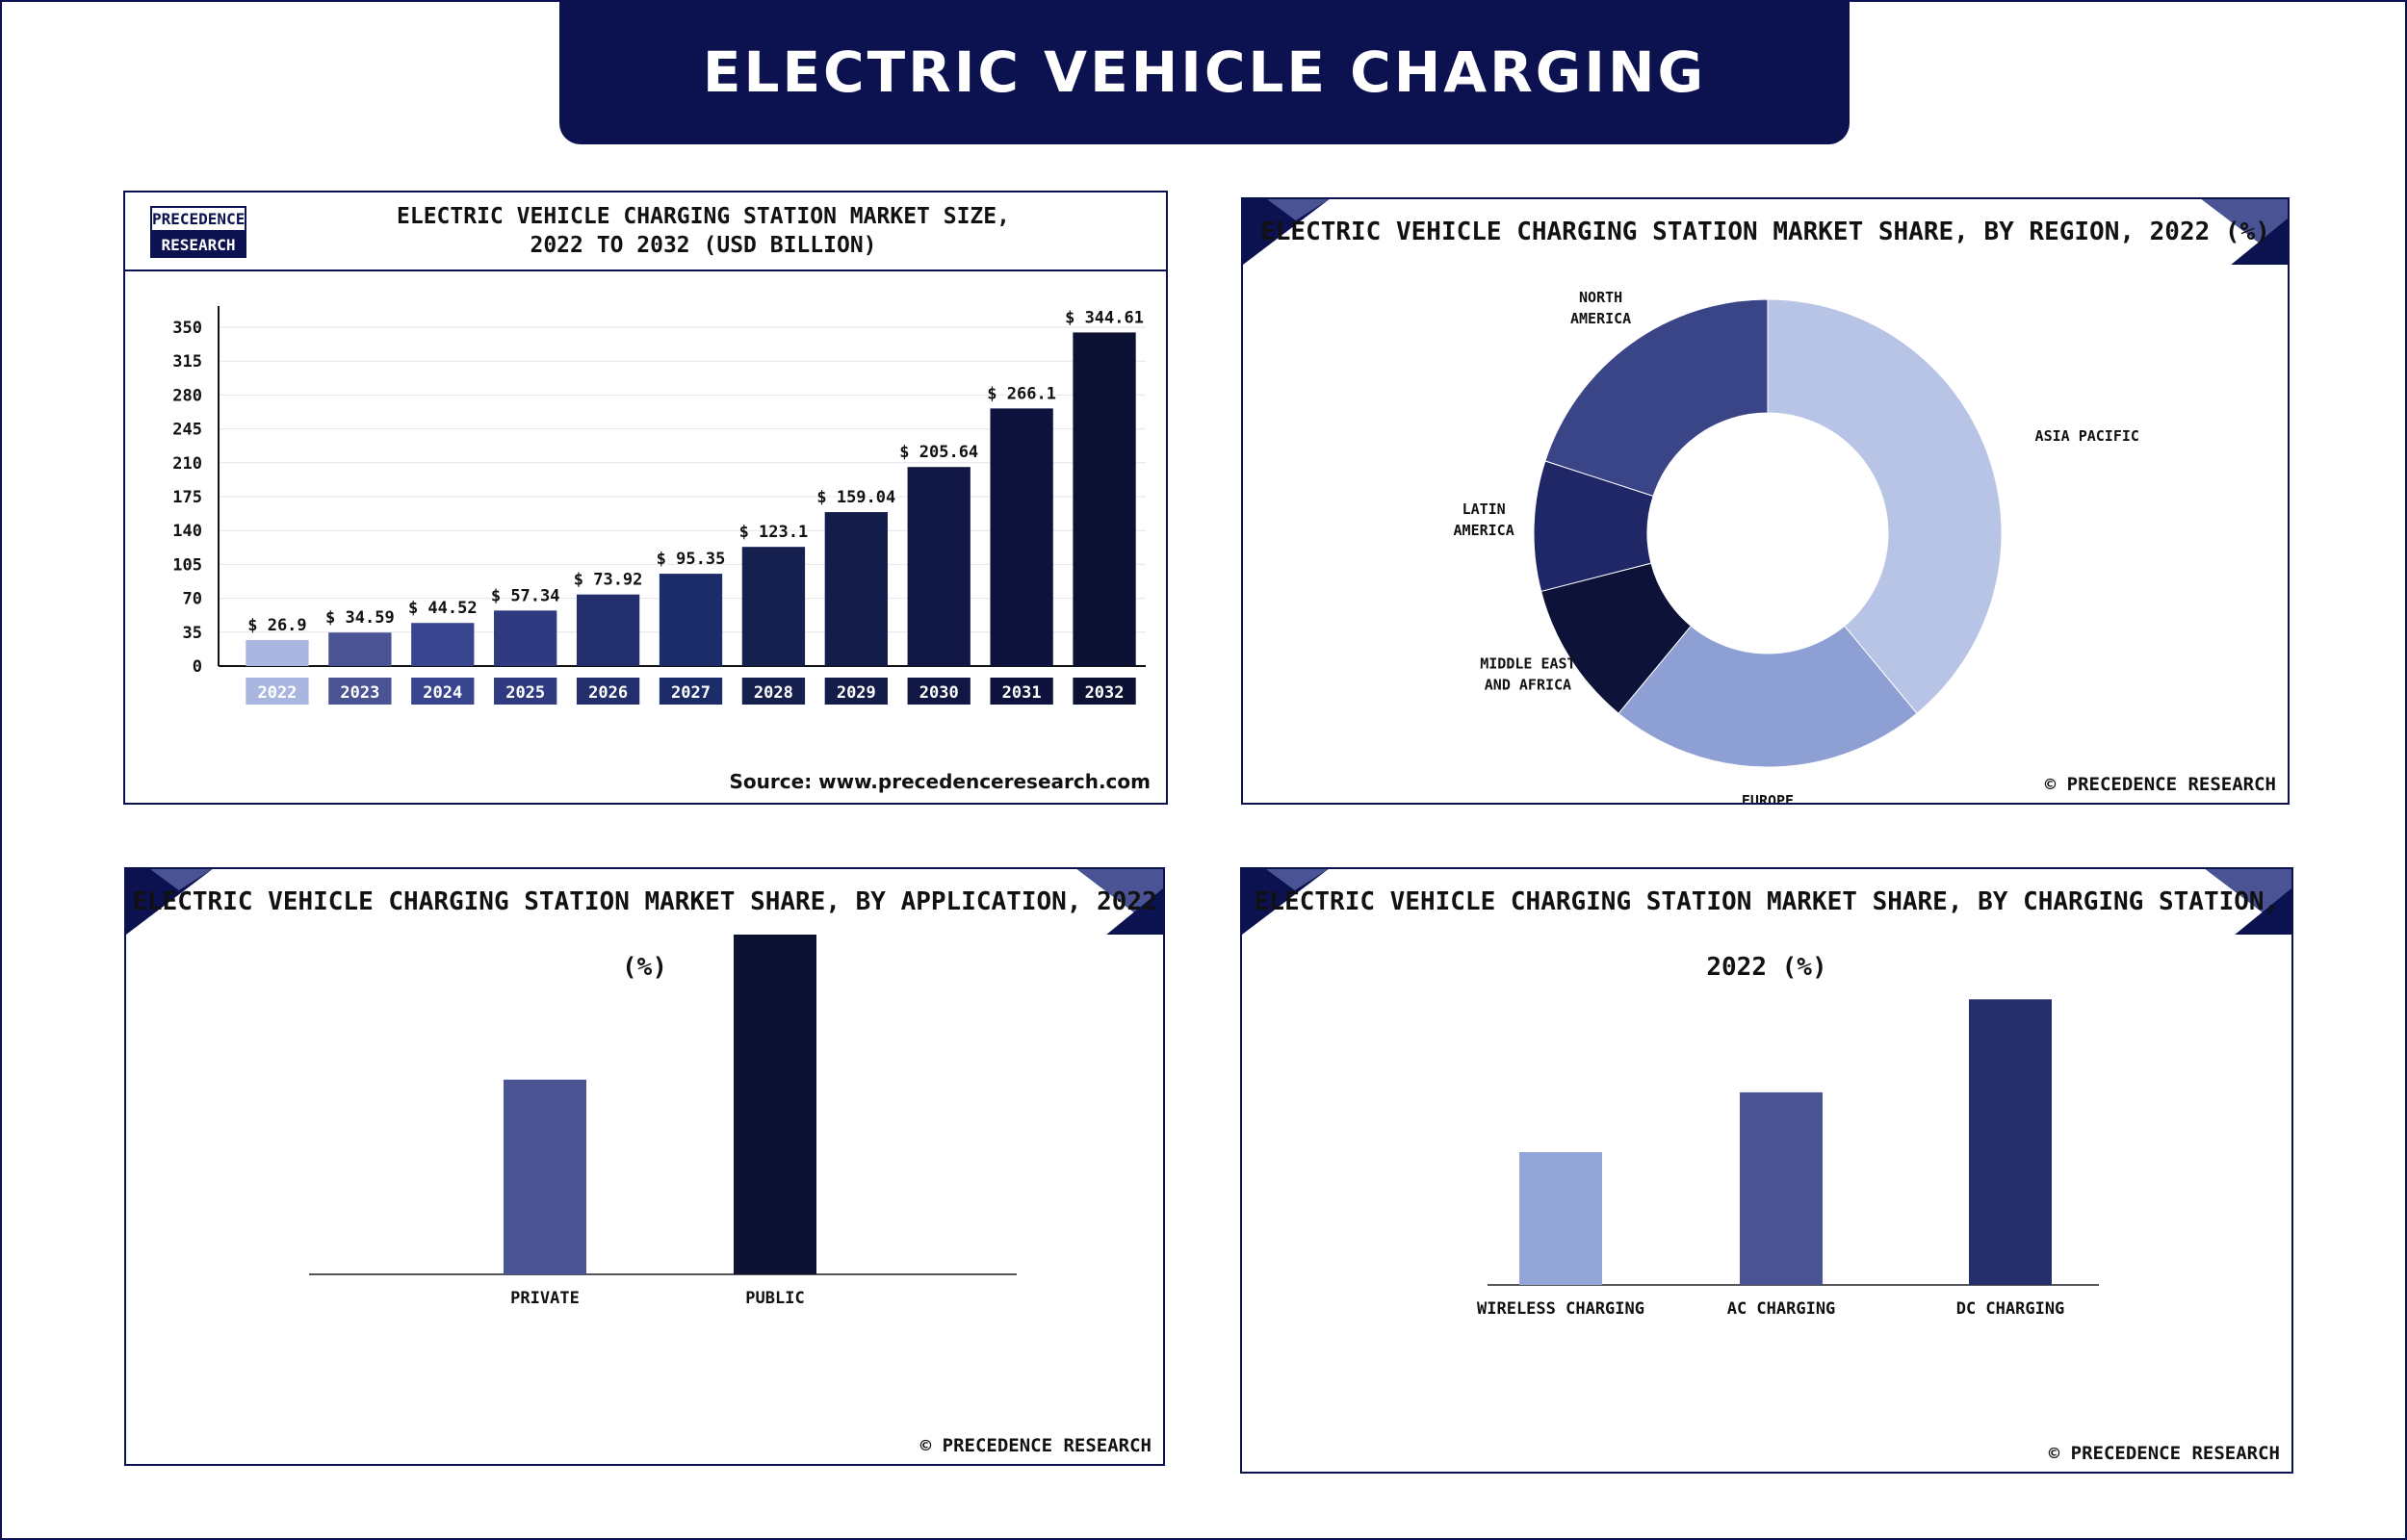 This screenshot has height=1540, width=2407. I want to click on slice-north-america, so click(1656, 398).